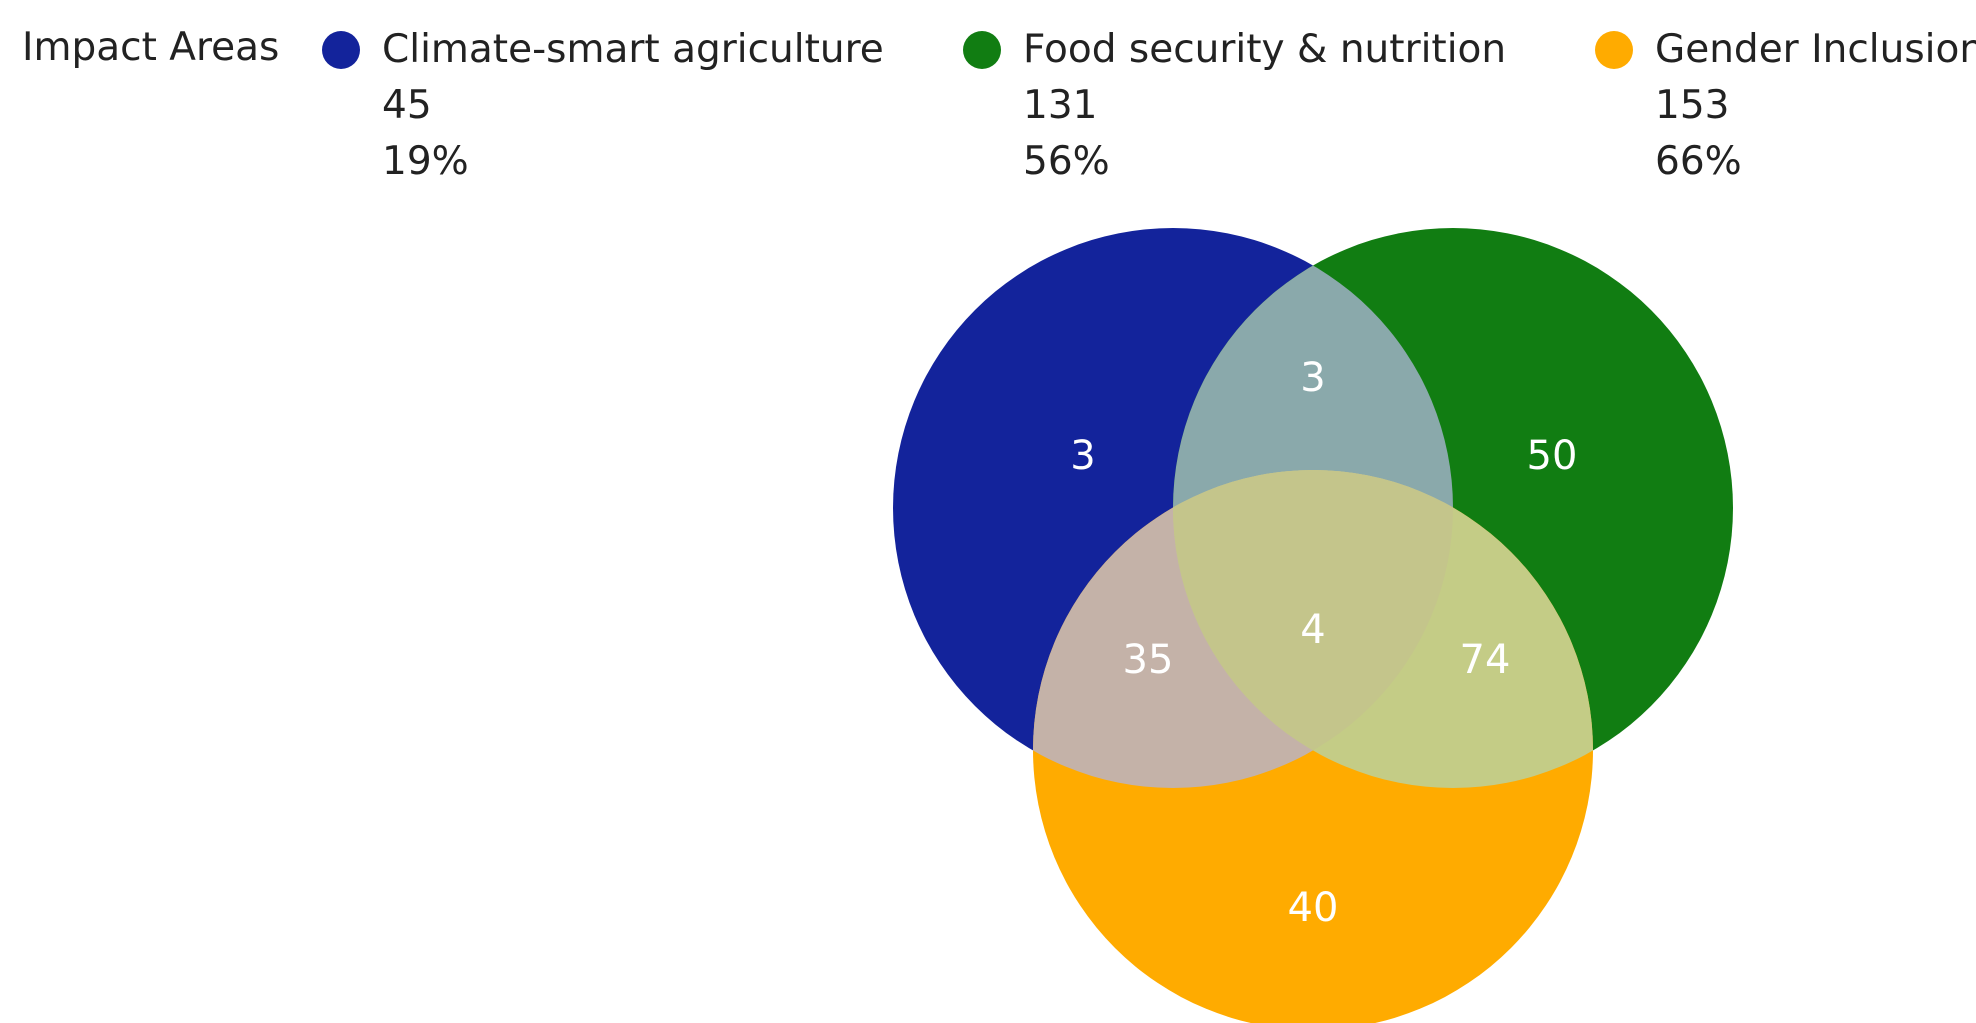 The image size is (1976, 1023). What do you see at coordinates (1082, 456) in the screenshot?
I see `region-label-a: 3` at bounding box center [1082, 456].